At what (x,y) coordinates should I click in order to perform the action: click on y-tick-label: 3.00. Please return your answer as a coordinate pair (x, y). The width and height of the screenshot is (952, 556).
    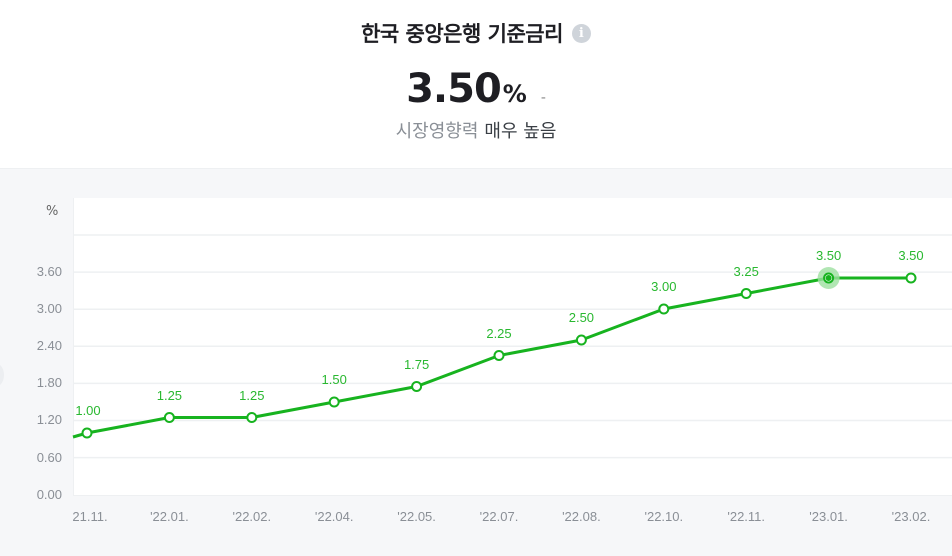
    Looking at the image, I should click on (49, 309).